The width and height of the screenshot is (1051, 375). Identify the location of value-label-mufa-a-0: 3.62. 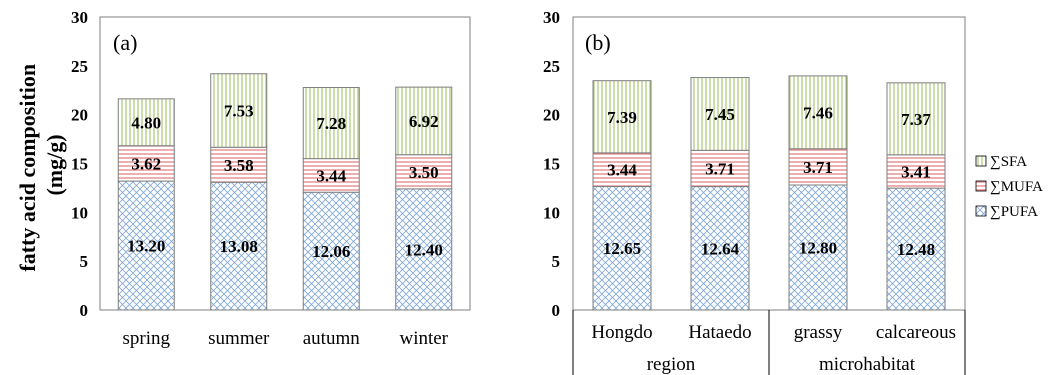
(146, 163).